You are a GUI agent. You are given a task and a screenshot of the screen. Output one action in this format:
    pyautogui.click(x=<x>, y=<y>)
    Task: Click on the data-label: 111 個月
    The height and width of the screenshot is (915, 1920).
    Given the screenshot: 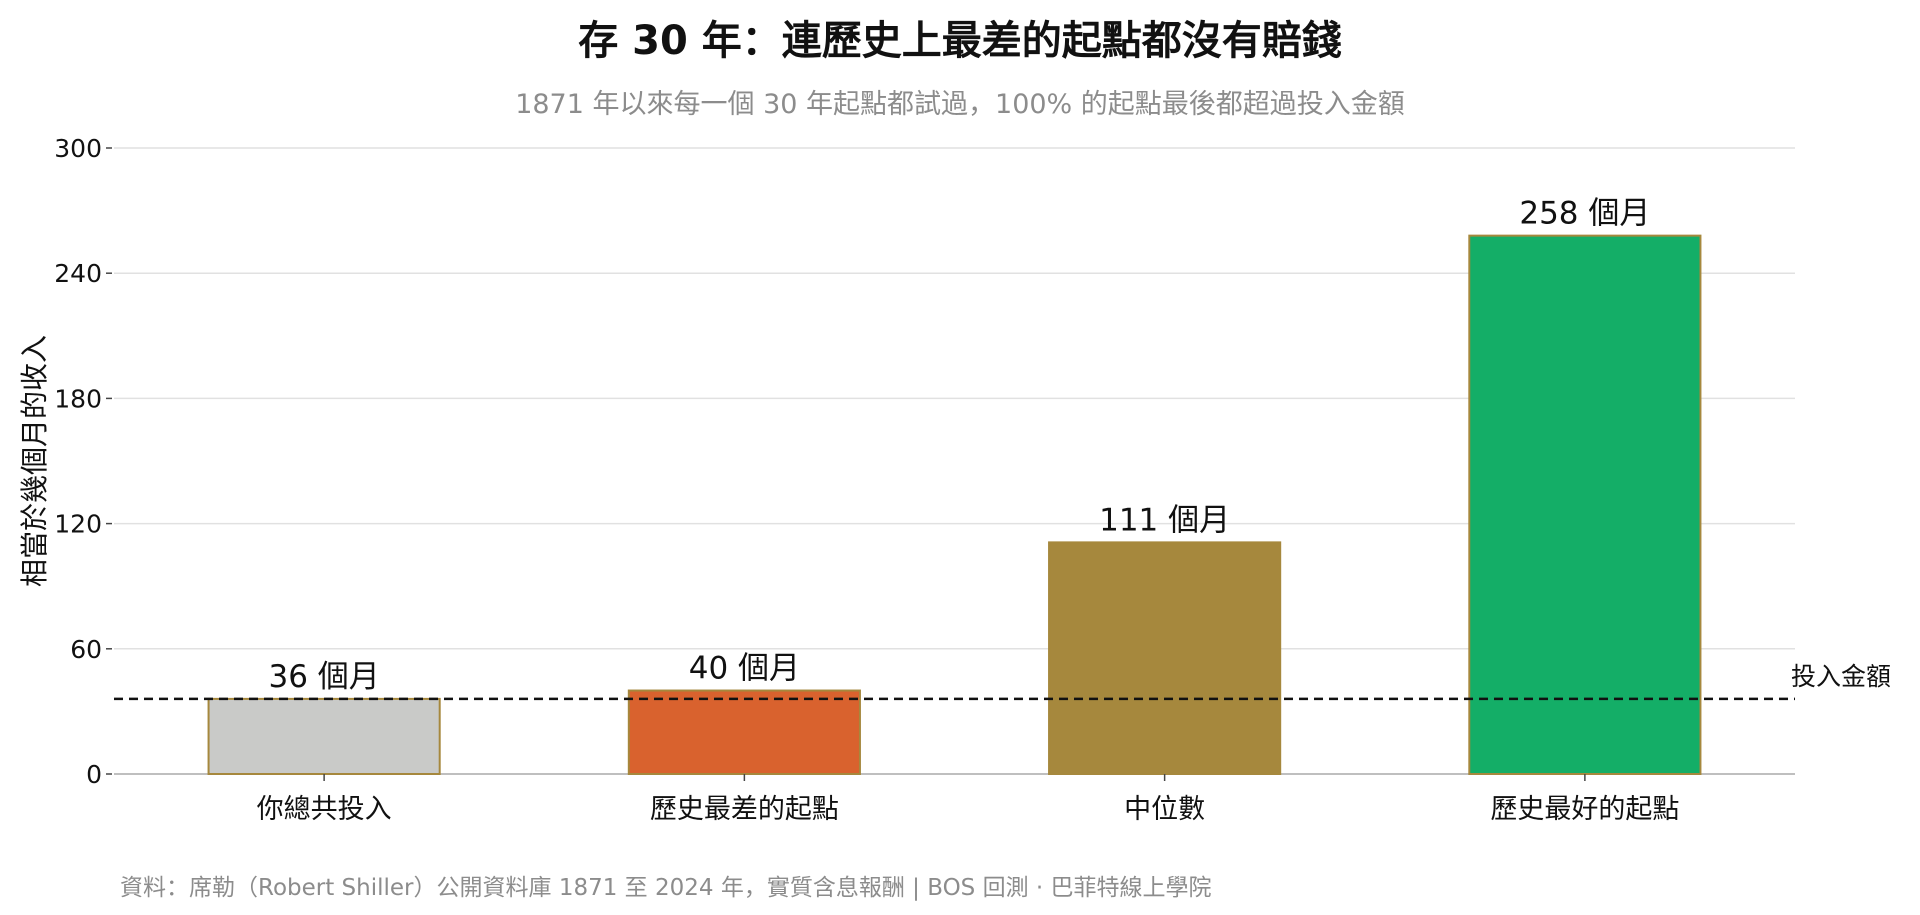 What is the action you would take?
    pyautogui.click(x=1164, y=520)
    